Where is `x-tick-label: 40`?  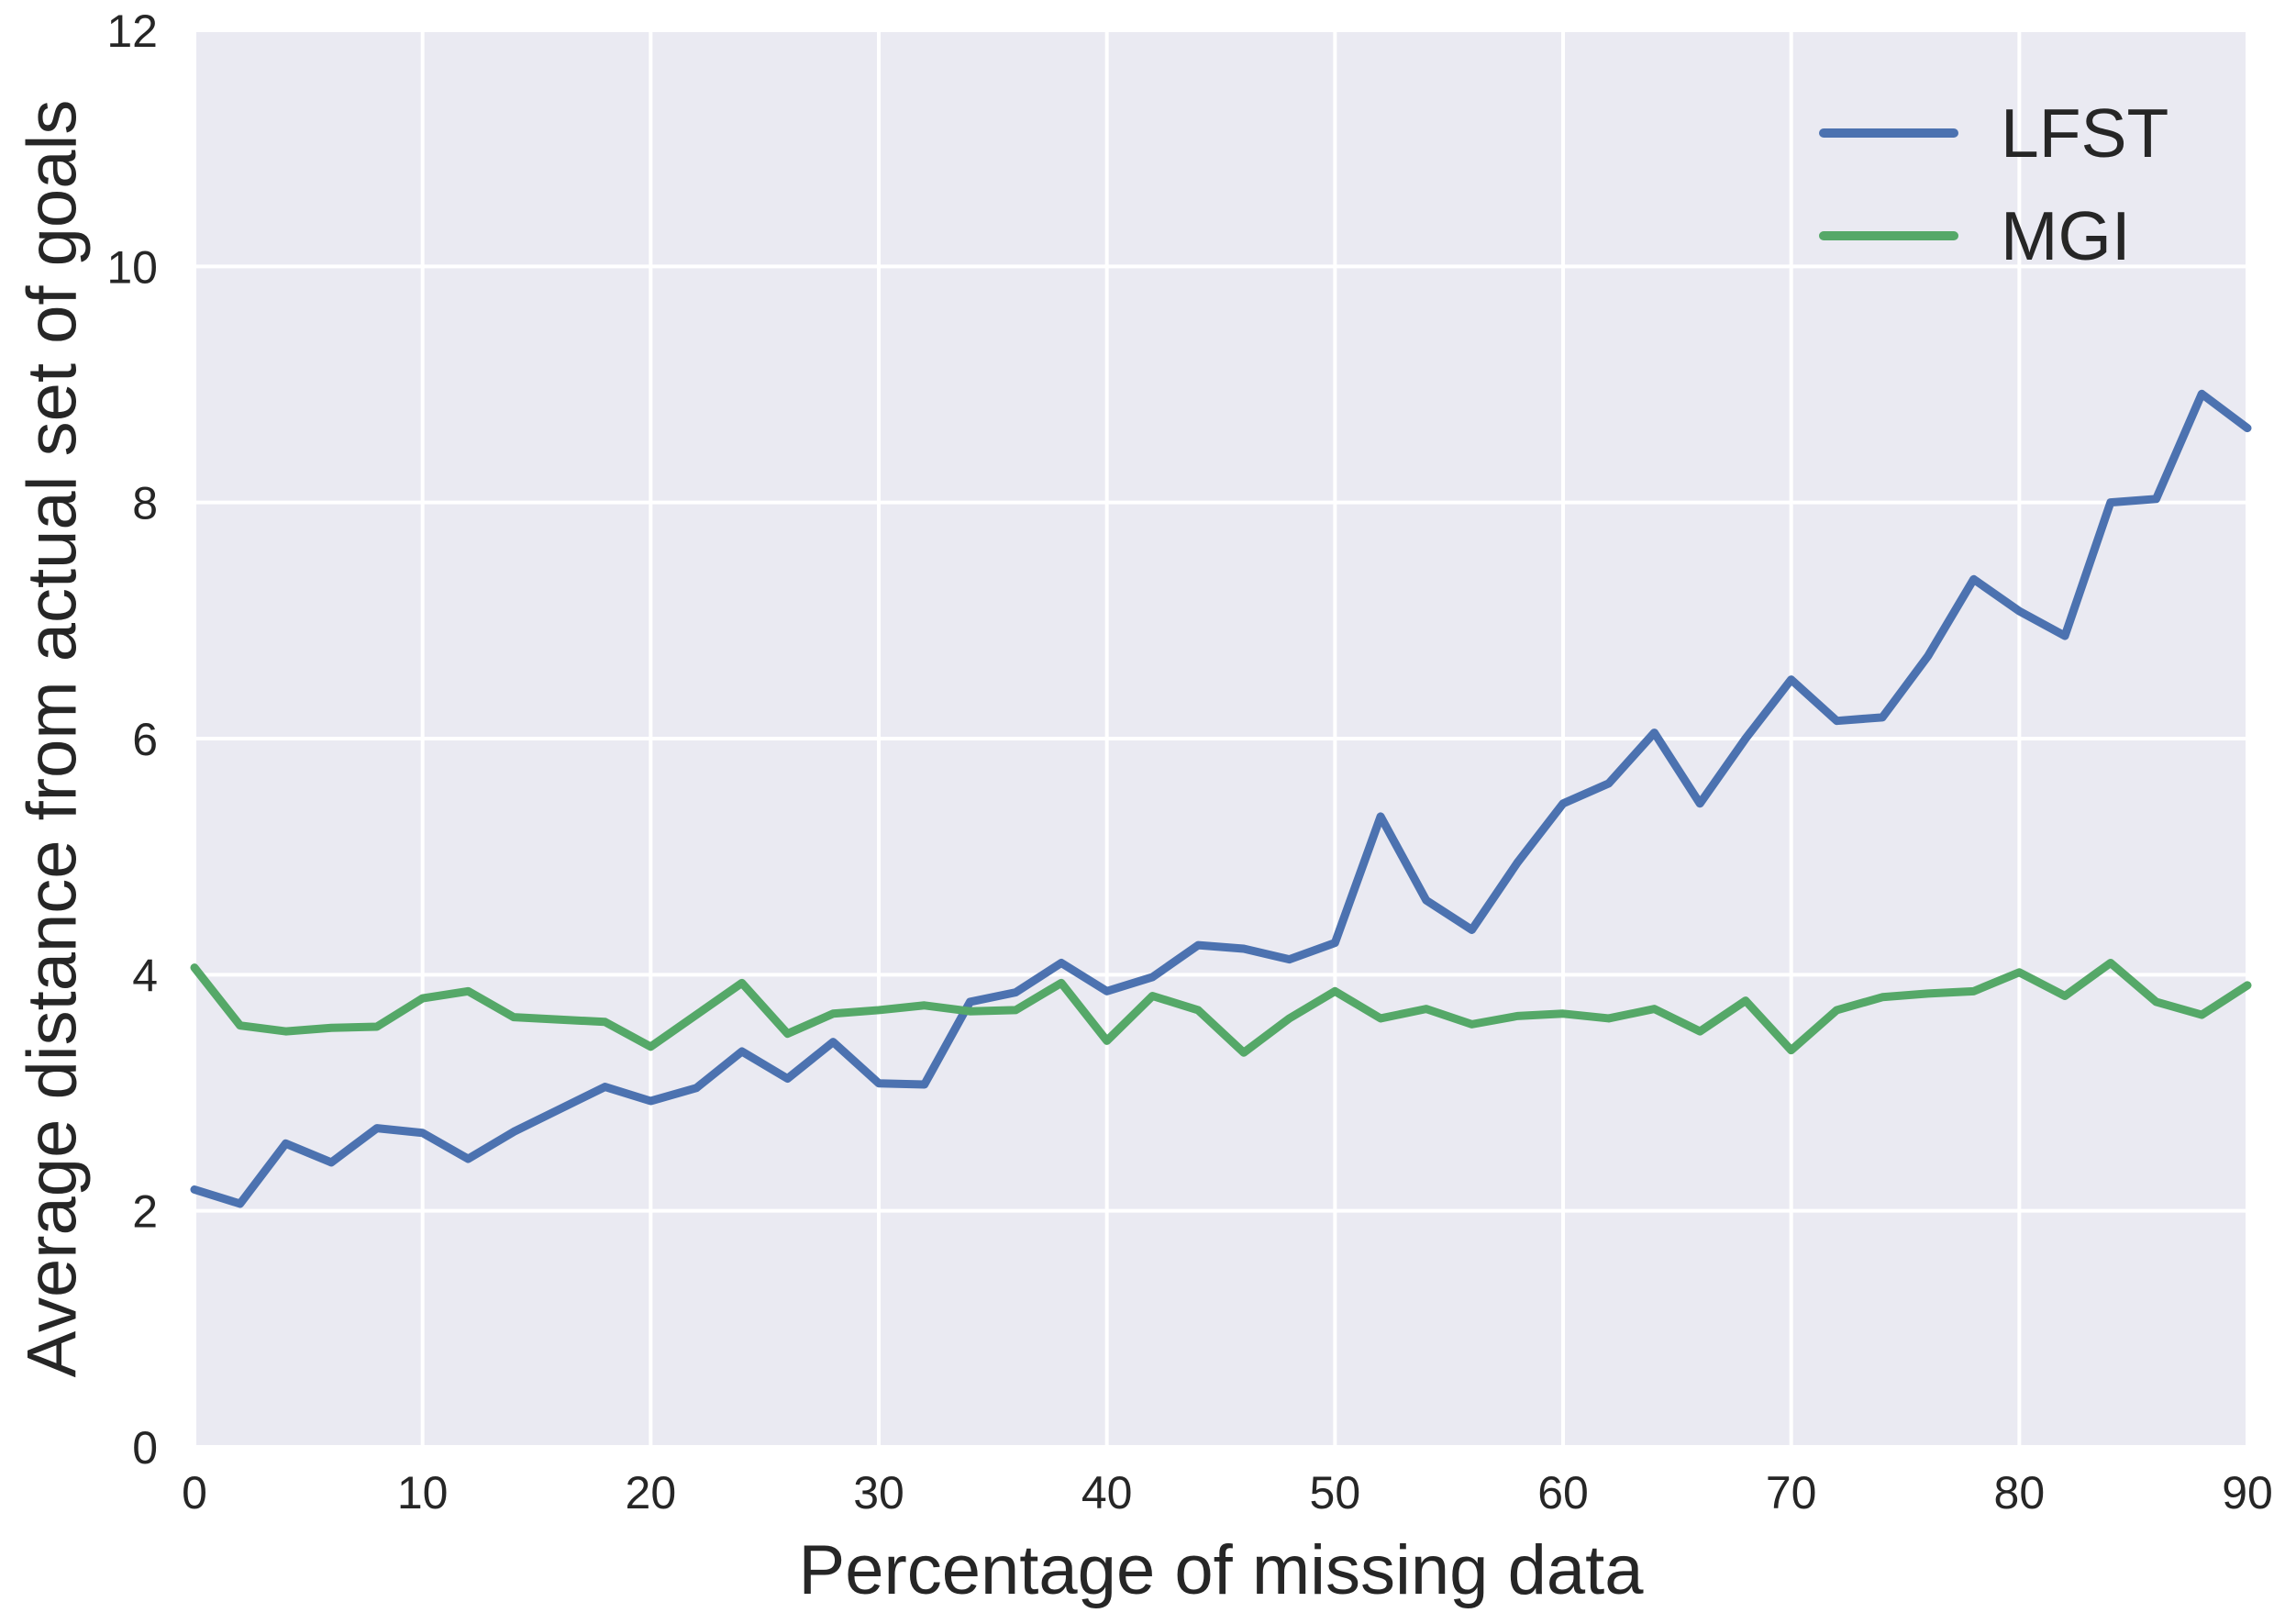 x-tick-label: 40 is located at coordinates (1107, 1492).